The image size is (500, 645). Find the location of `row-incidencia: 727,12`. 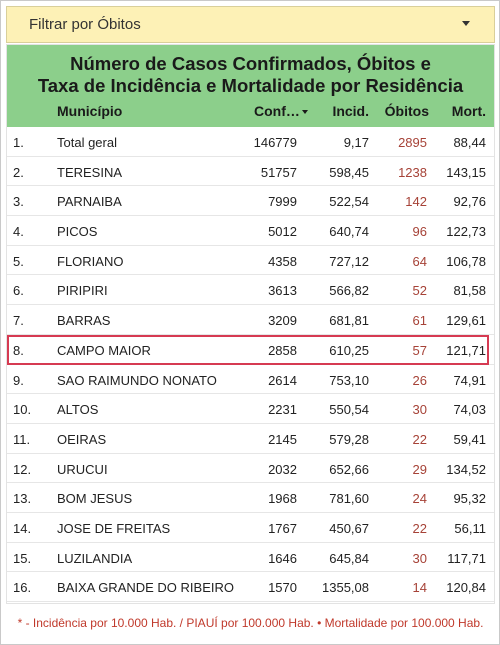

row-incidencia: 727,12 is located at coordinates (349, 261).